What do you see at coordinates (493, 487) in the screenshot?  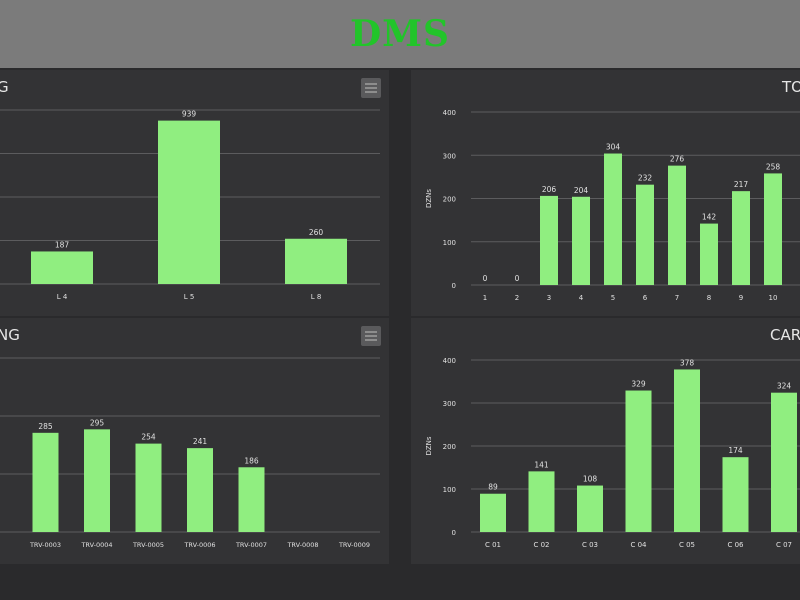 I see `data-label: 89` at bounding box center [493, 487].